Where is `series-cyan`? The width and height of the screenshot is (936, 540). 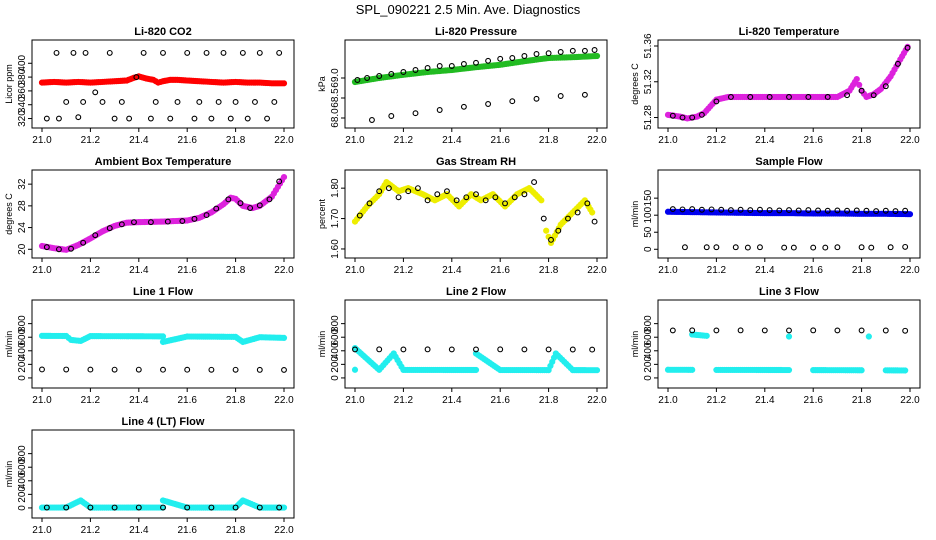
series-cyan is located at coordinates (163, 504).